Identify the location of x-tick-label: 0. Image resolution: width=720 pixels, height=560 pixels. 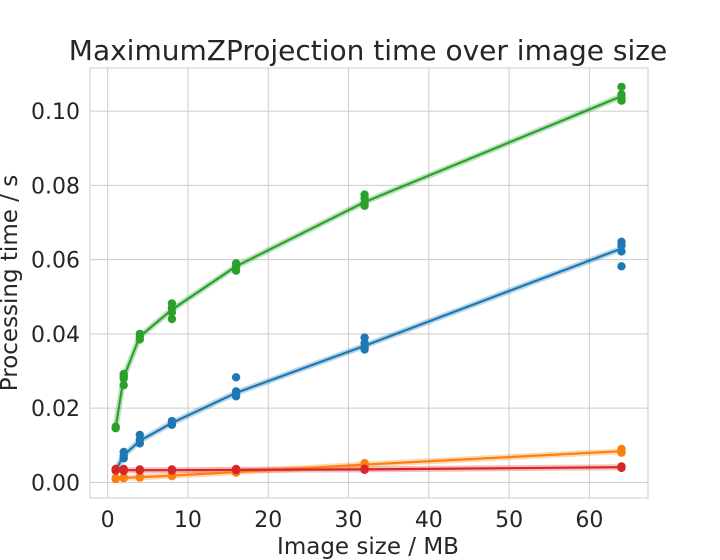
(108, 520).